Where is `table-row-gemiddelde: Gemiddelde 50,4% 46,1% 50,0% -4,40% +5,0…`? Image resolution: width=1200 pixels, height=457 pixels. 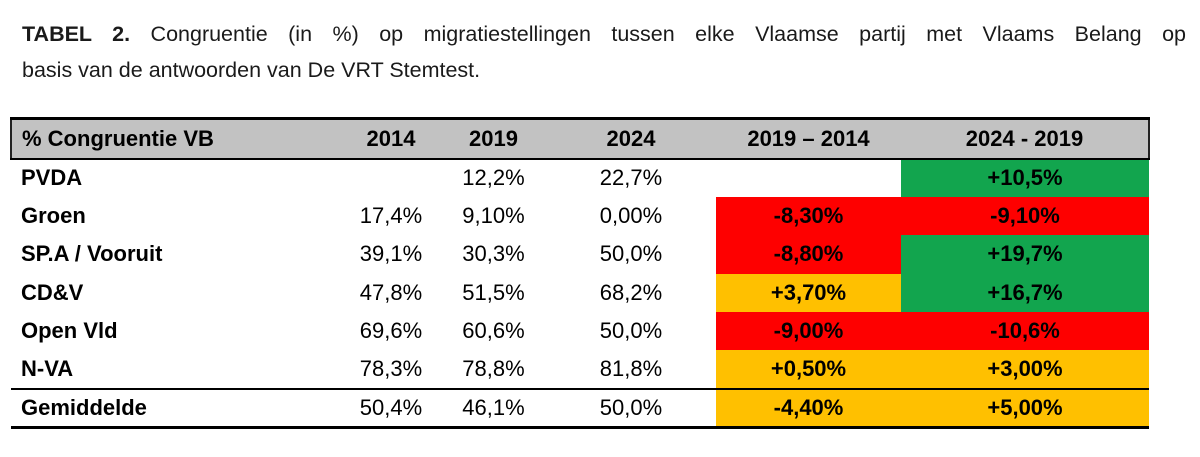
table-row-gemiddelde: Gemiddelde 50,4% 46,1% 50,0% -4,40% +5,0… is located at coordinates (580, 408).